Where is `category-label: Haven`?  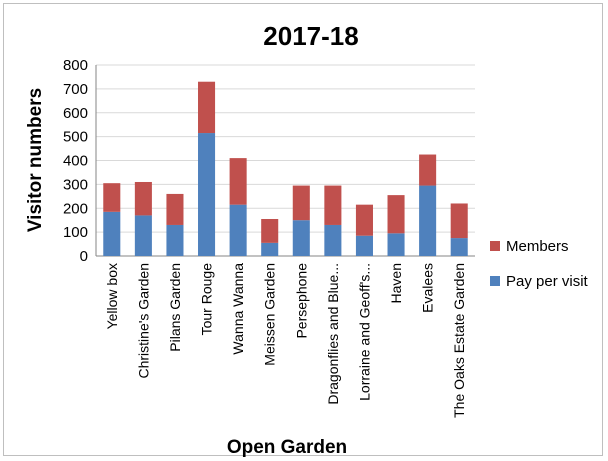 category-label: Haven is located at coordinates (396, 283).